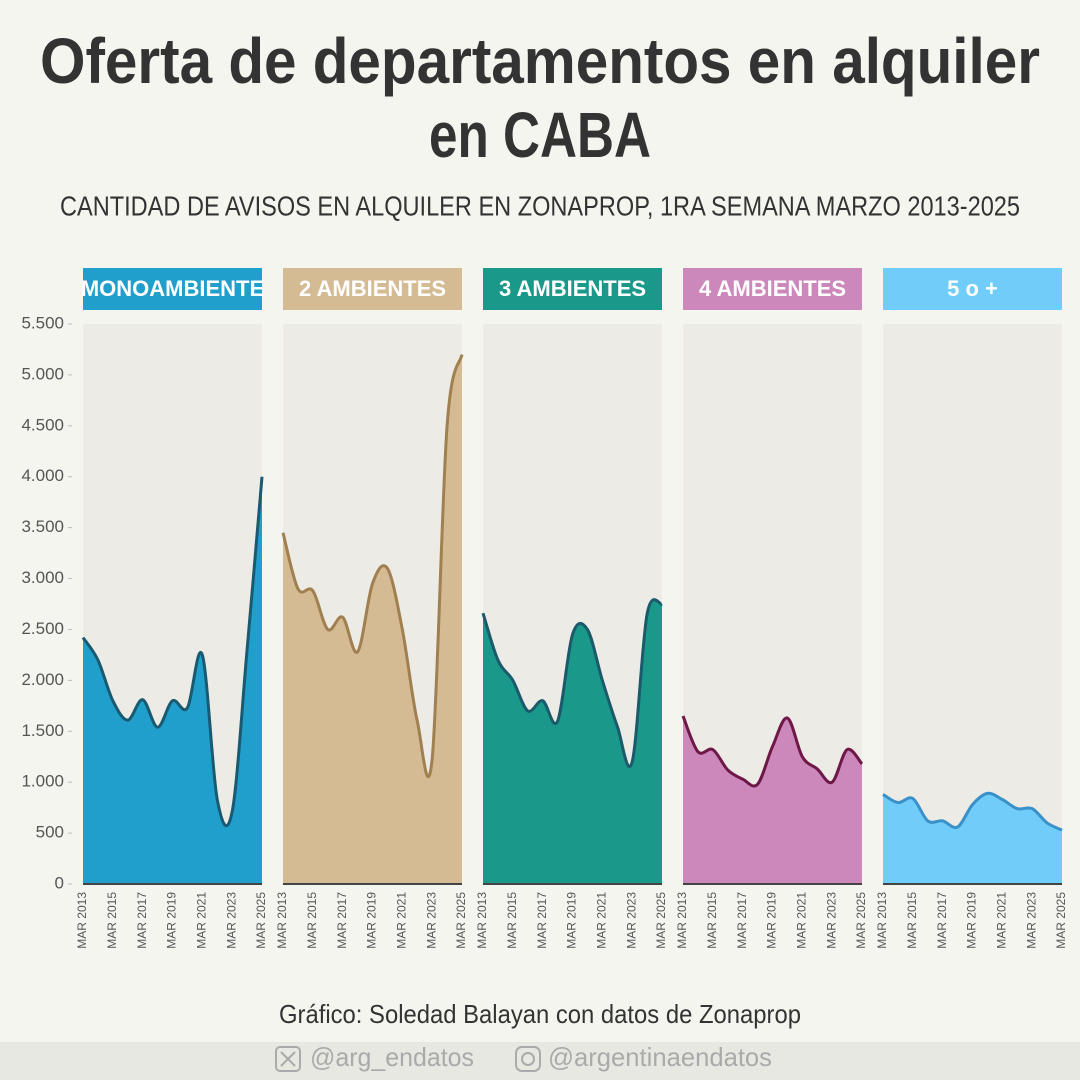 This screenshot has height=1080, width=1080. What do you see at coordinates (42, 373) in the screenshot?
I see `y-tick-label: 5.000` at bounding box center [42, 373].